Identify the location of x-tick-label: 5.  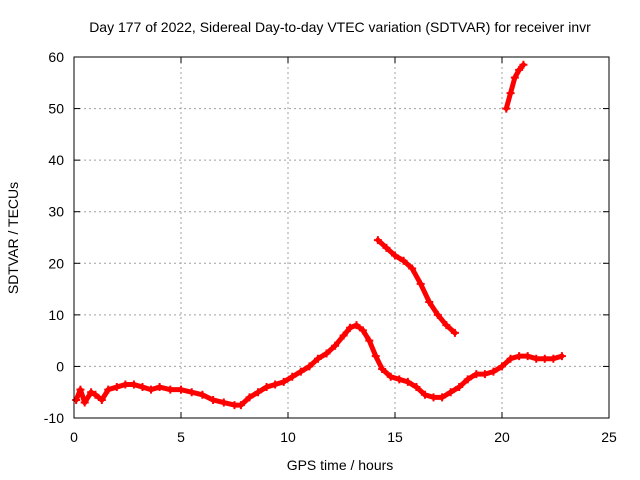
(181, 437).